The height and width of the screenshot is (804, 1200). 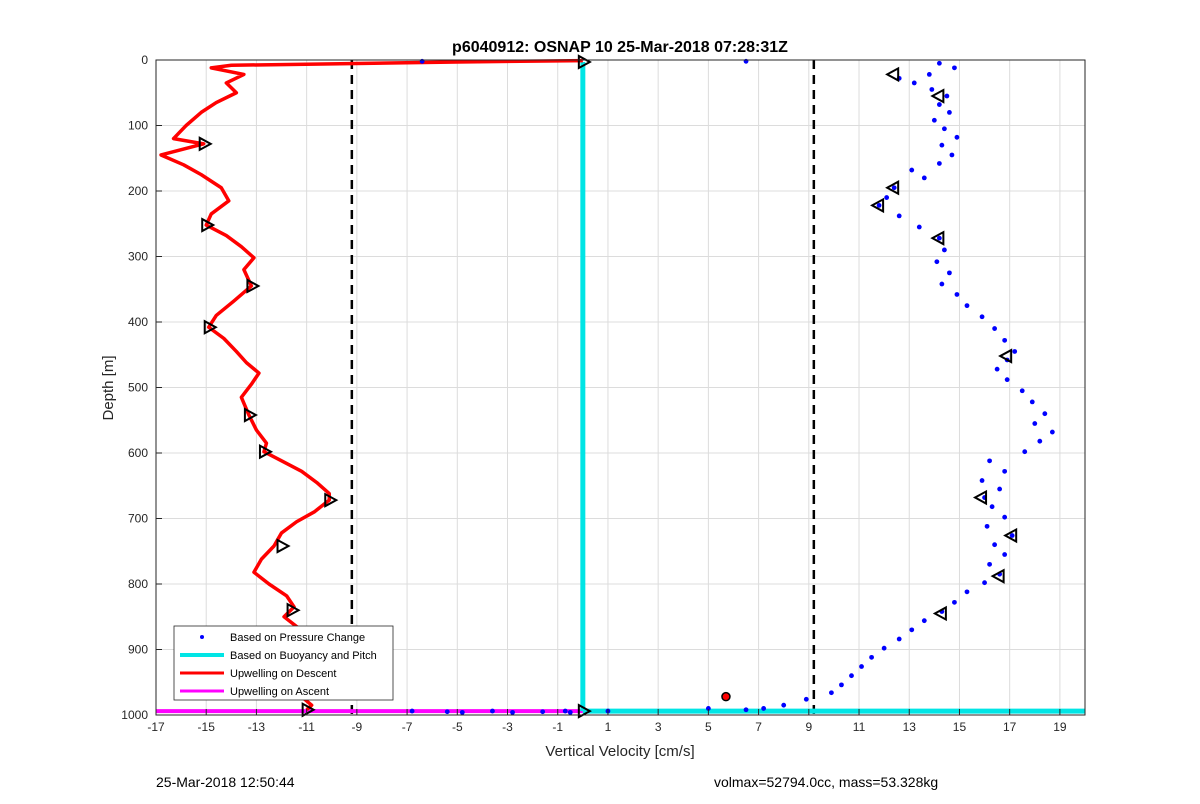 What do you see at coordinates (297, 638) in the screenshot?
I see `legend-entry-pressure: Based on Pressure Change` at bounding box center [297, 638].